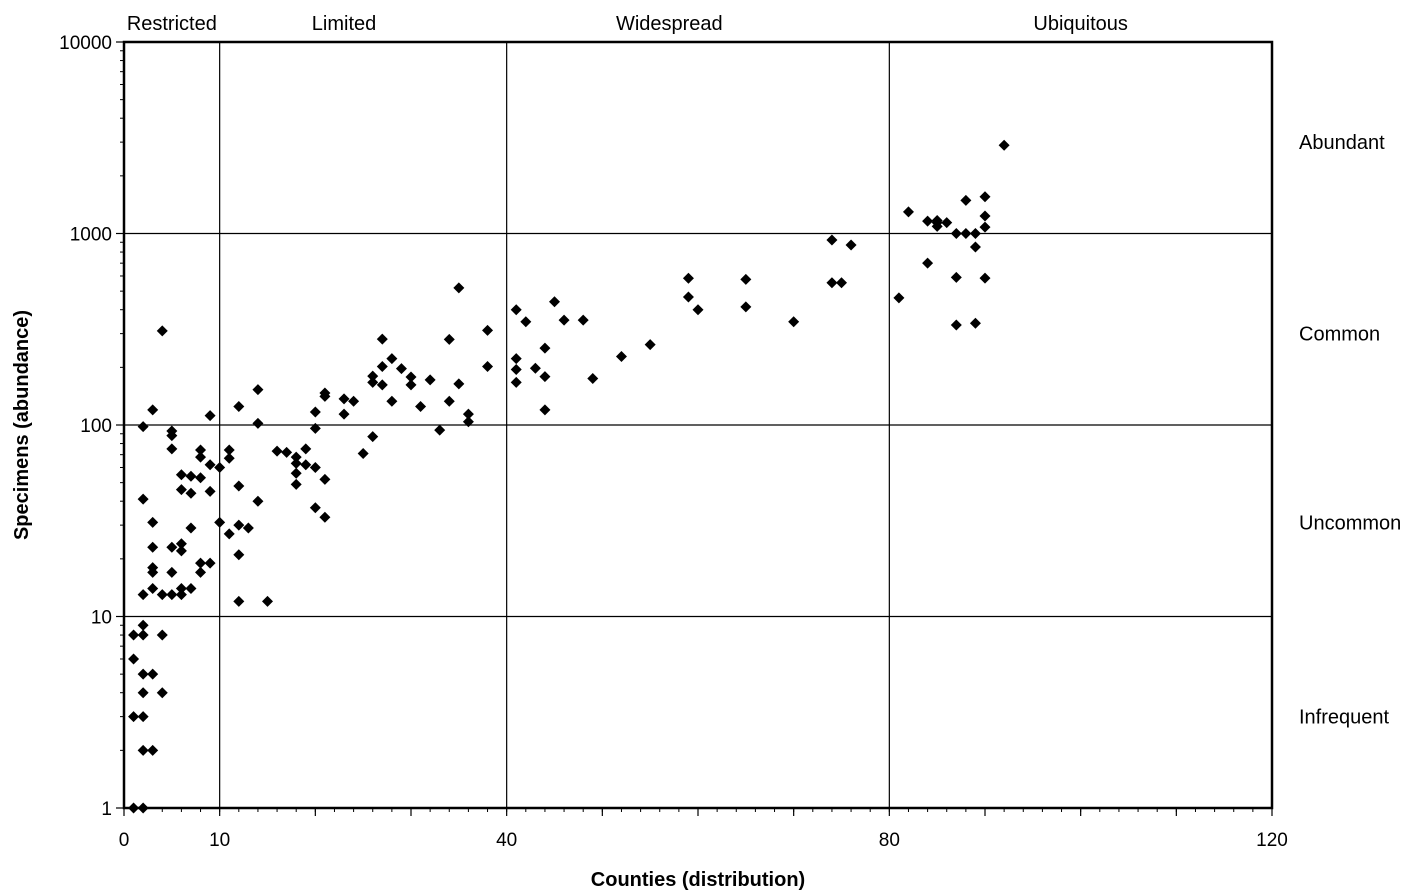  Describe the element at coordinates (124, 840) in the screenshot. I see `x-tick-label: 0` at that location.